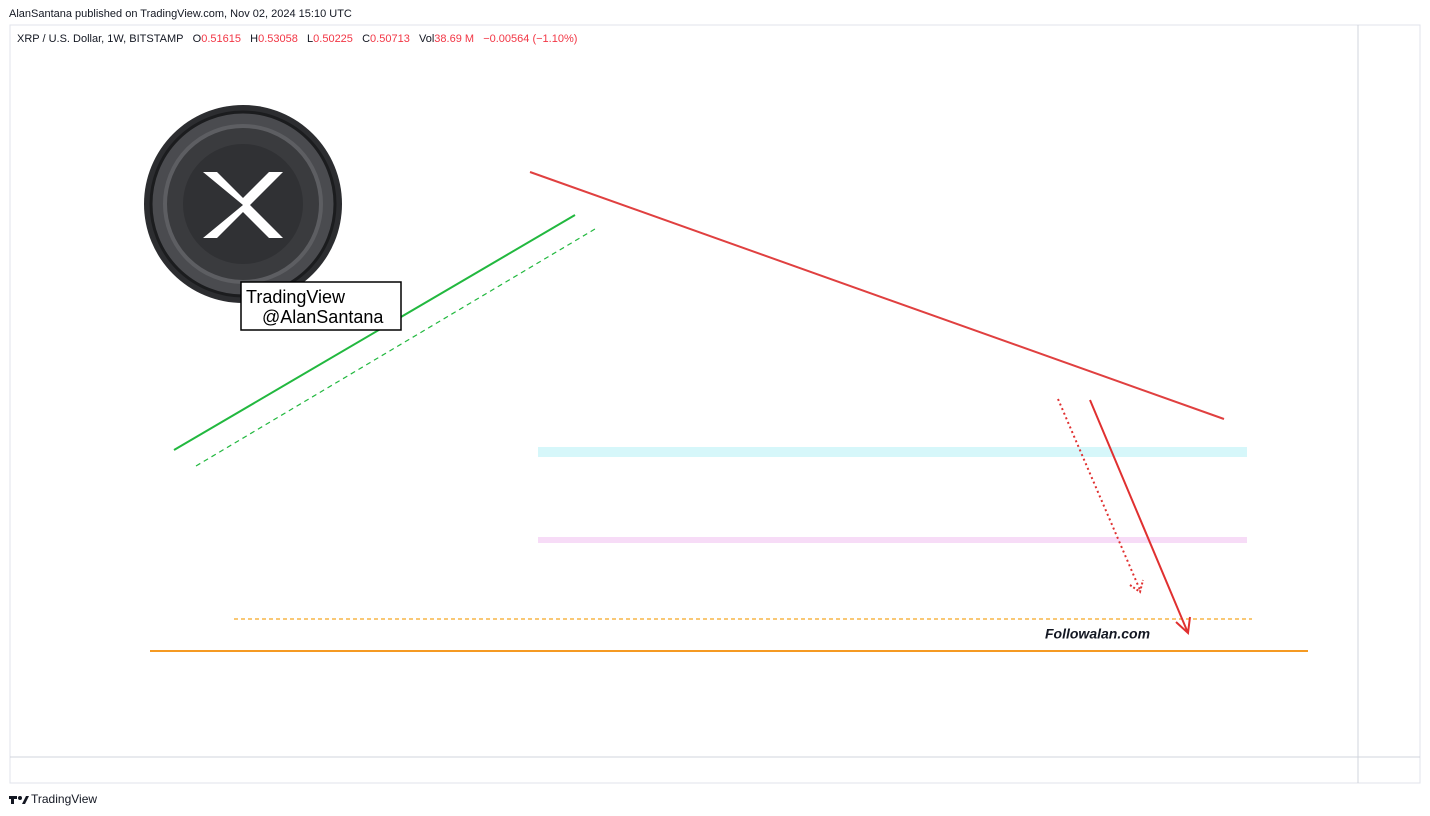 The height and width of the screenshot is (816, 1430). What do you see at coordinates (254, 39) in the screenshot?
I see `ohlc-label: H` at bounding box center [254, 39].